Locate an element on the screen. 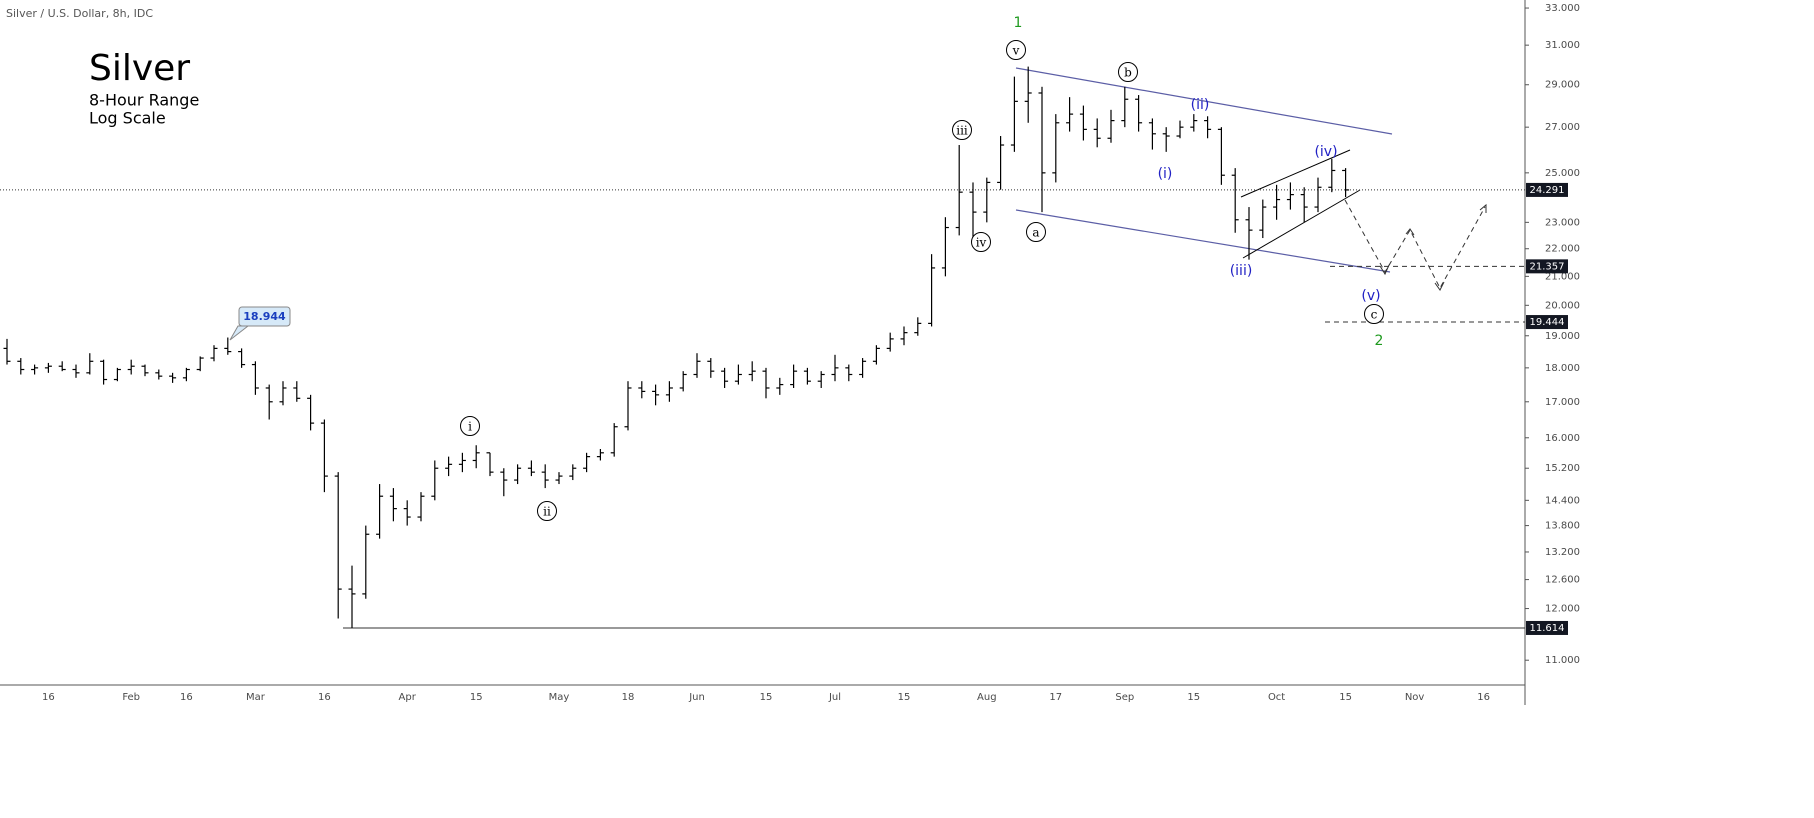 Image resolution: width=1814 pixels, height=818 pixels. x-tick-label: Jun is located at coordinates (696, 697).